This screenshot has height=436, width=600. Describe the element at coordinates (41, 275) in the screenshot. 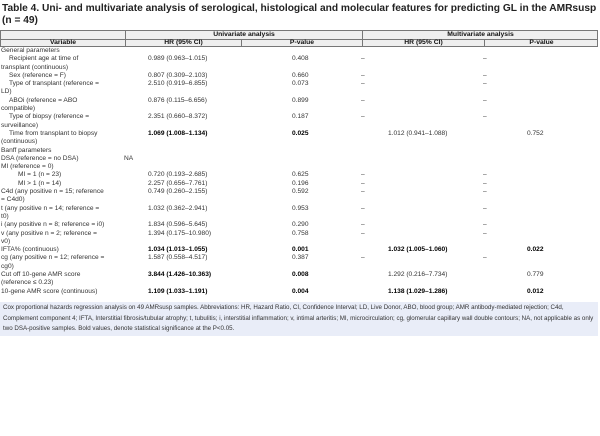

I see `variable-label: Cut off 10-gene AMR score` at that location.